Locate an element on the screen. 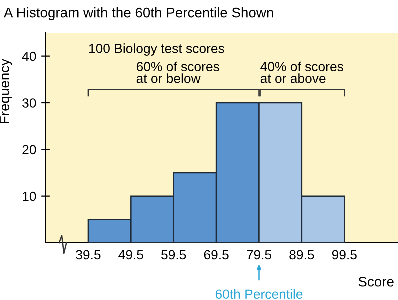 This screenshot has height=300, width=398. x-tick-label: 89.5 is located at coordinates (302, 255).